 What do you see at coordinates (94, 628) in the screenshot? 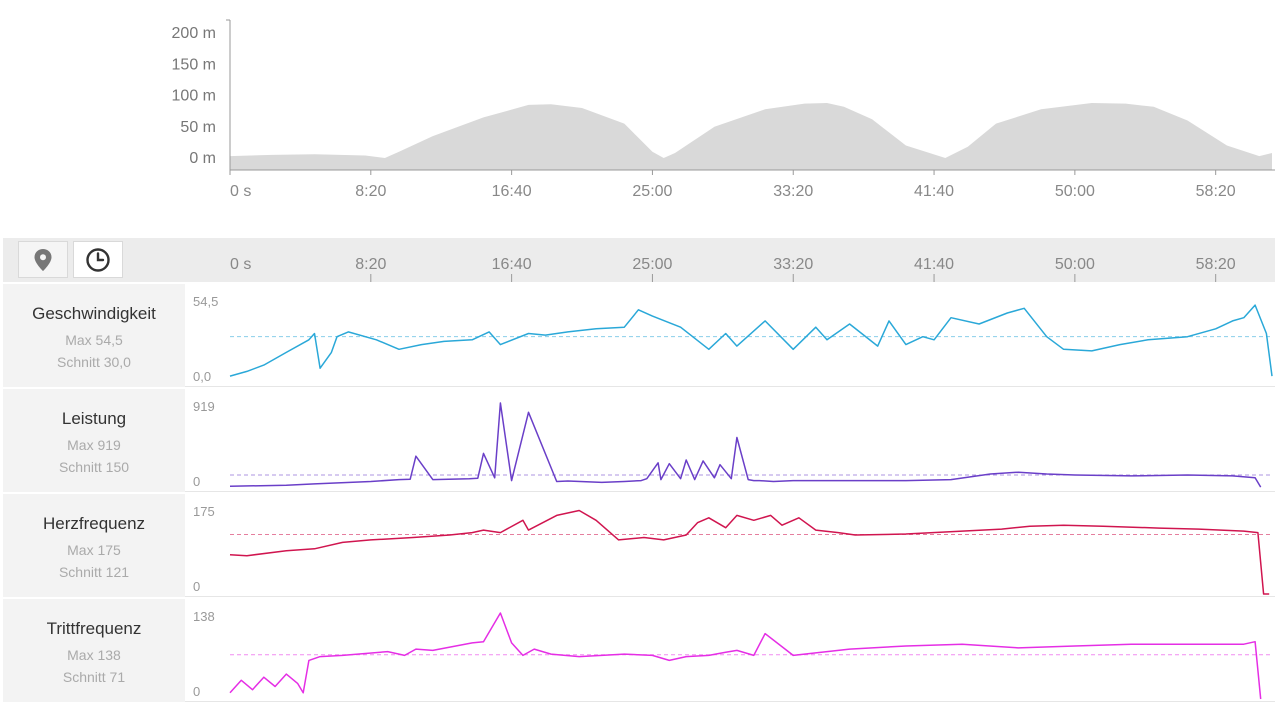
I see `metric-name: Trittfrequenz` at bounding box center [94, 628].